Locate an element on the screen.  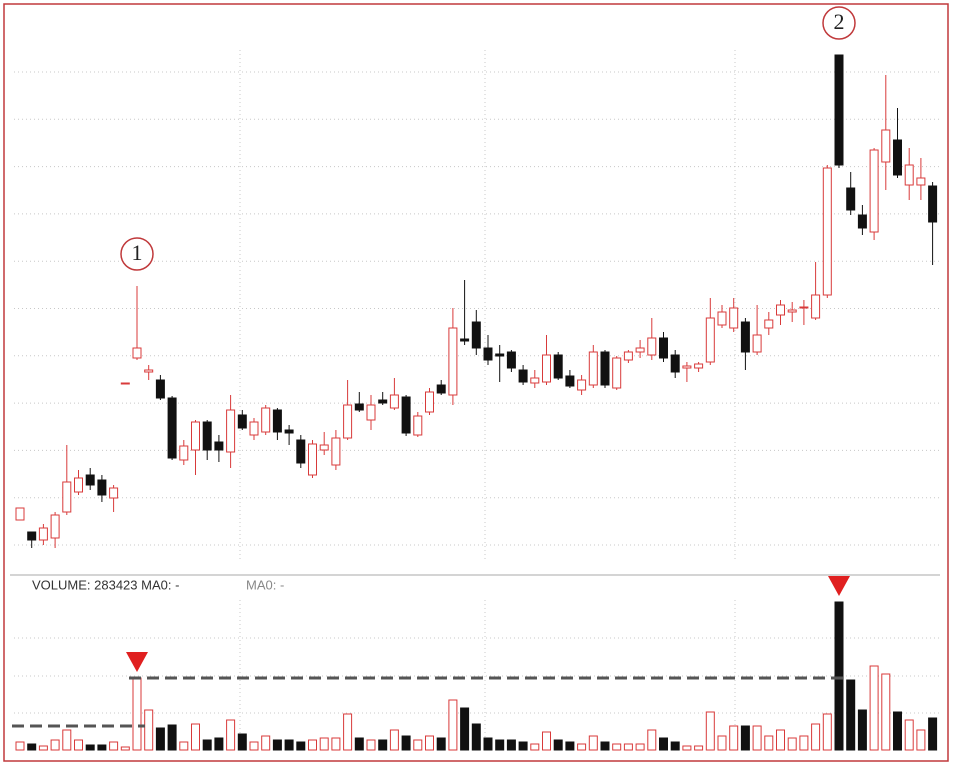
annotation-label: 1 is located at coordinates (137, 252).